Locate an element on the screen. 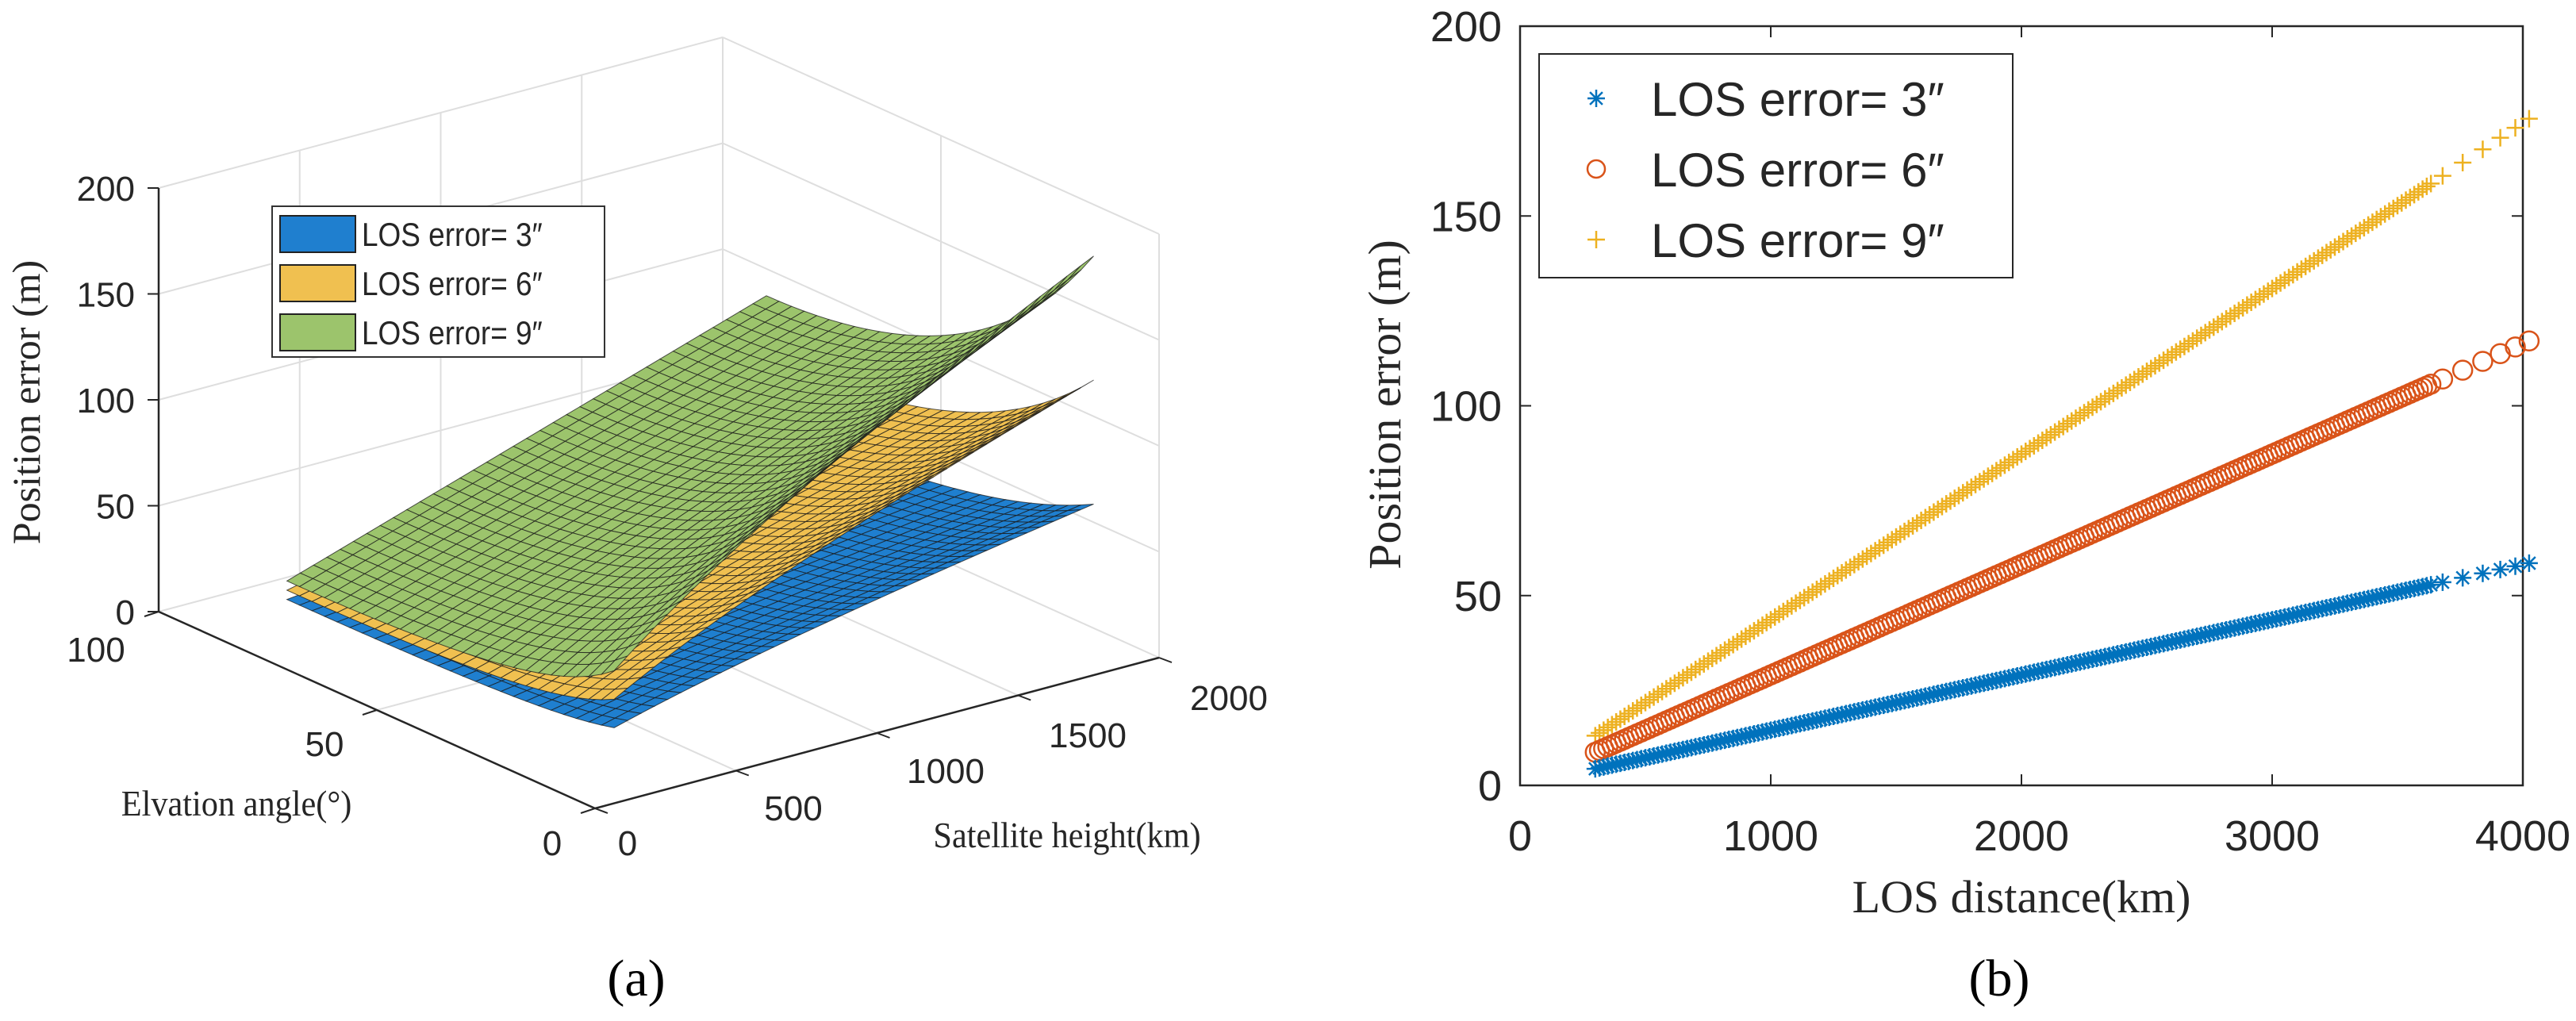 This screenshot has height=1021, width=2576. x-tick-label: 3000 is located at coordinates (2272, 836).